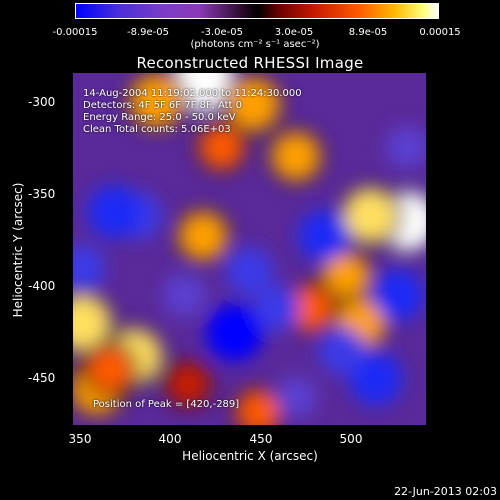  What do you see at coordinates (351, 439) in the screenshot?
I see `x-tick-label: 500` at bounding box center [351, 439].